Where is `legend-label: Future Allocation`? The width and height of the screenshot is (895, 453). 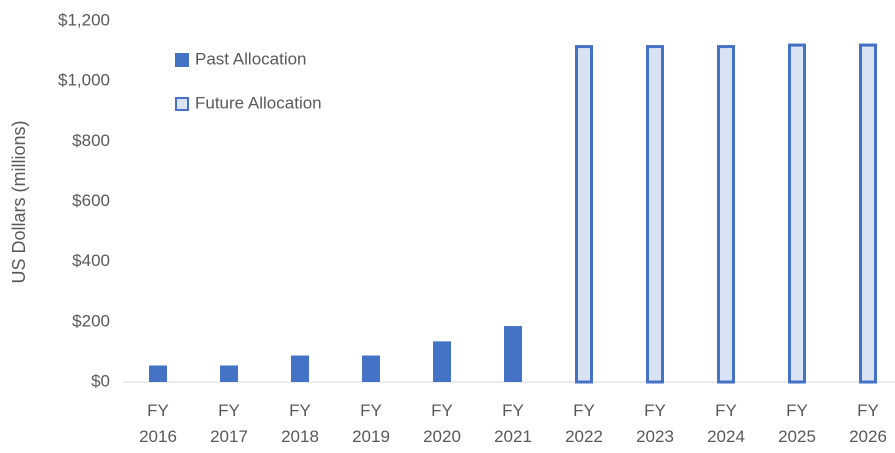 legend-label: Future Allocation is located at coordinates (258, 102).